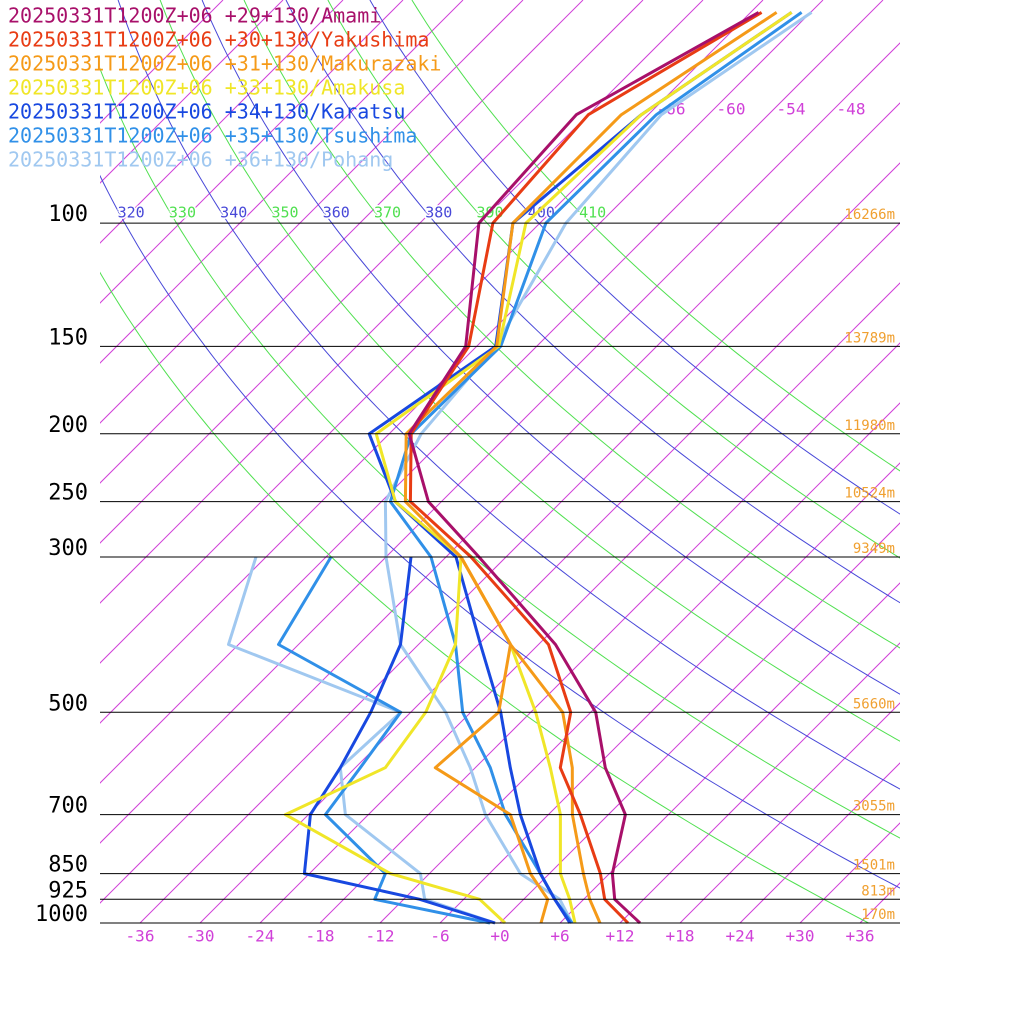 This screenshot has width=1024, height=1024. Describe the element at coordinates (336, 213) in the screenshot. I see `isentrope-label: 360` at that location.